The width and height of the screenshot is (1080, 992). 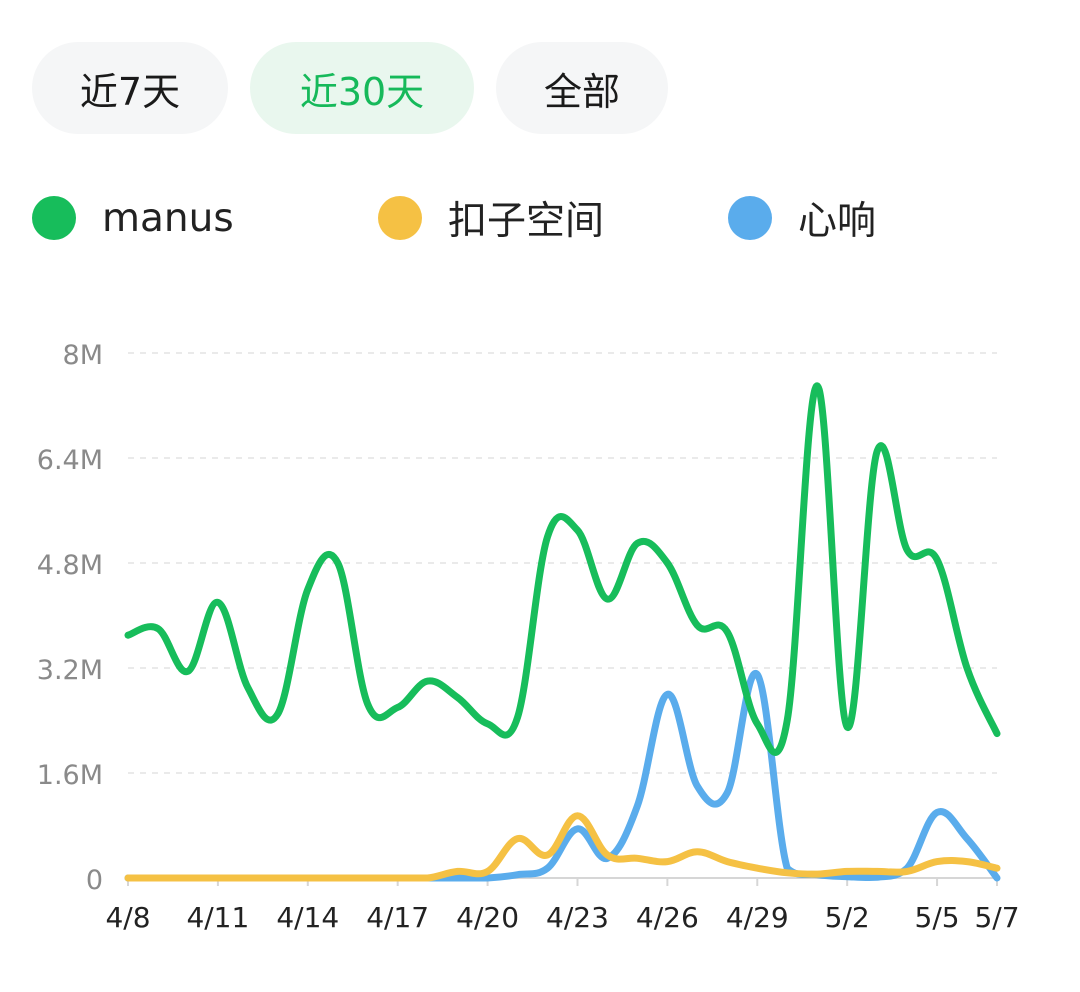 What do you see at coordinates (526, 221) in the screenshot?
I see `legend-label-kouzi: 扣子空间` at bounding box center [526, 221].